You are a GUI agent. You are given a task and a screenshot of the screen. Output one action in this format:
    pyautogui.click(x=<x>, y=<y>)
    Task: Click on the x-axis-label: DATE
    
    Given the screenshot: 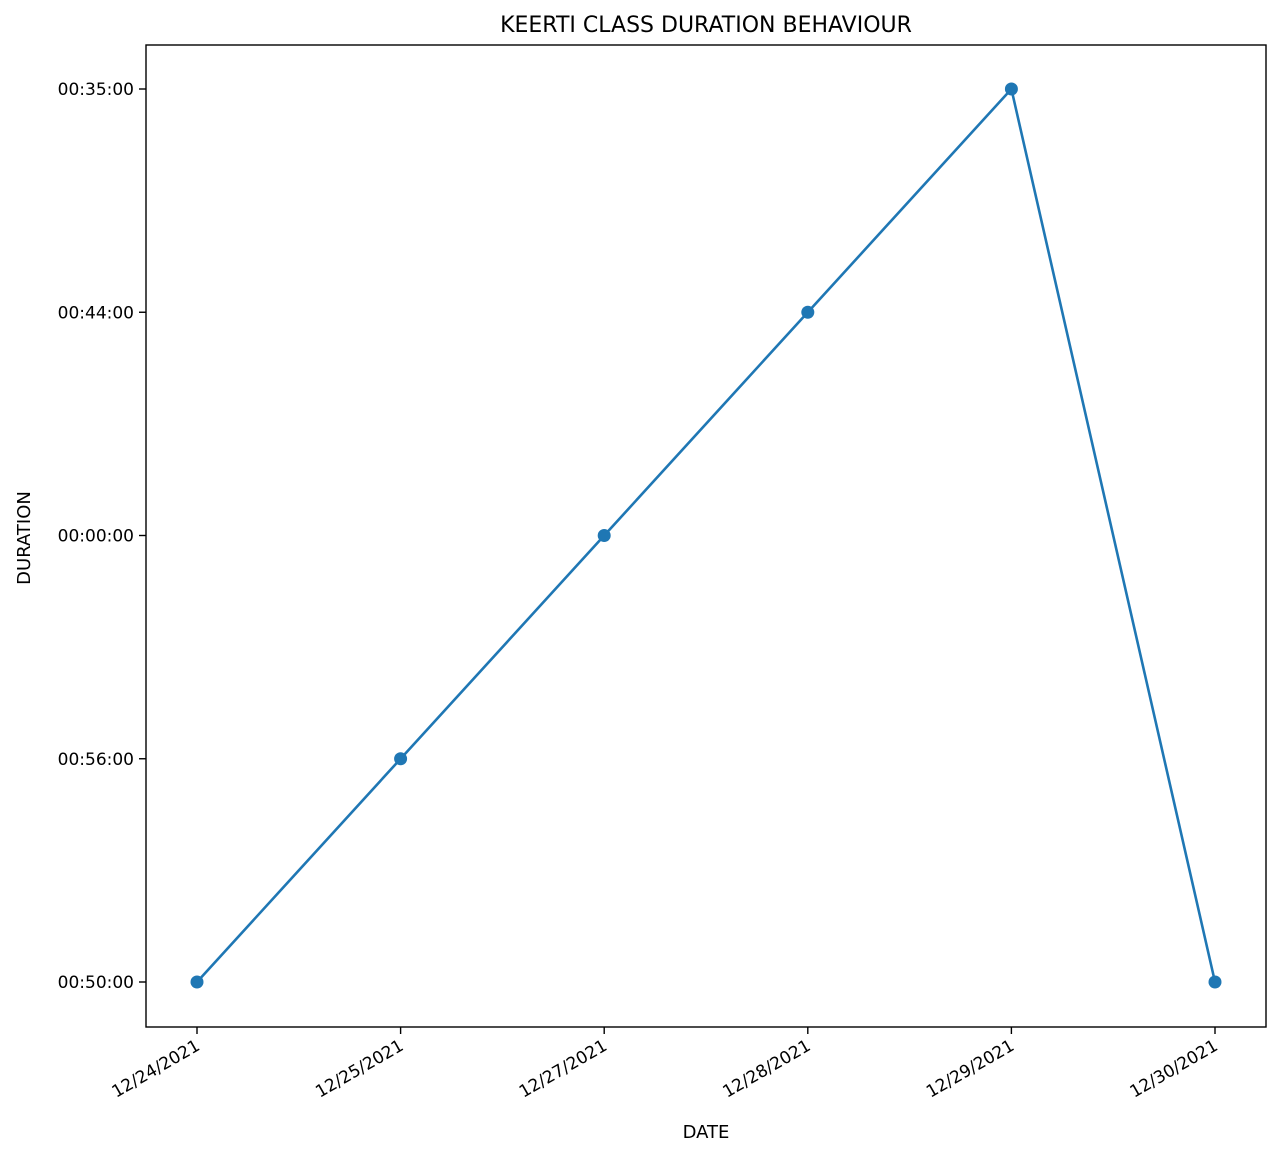 What is the action you would take?
    pyautogui.click(x=706, y=1132)
    